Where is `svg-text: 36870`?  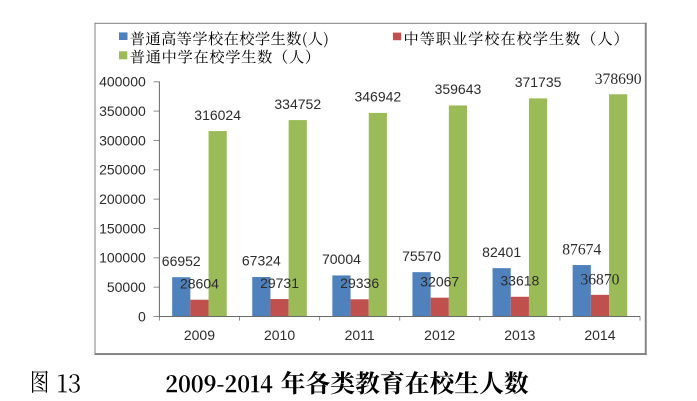 svg-text: 36870 is located at coordinates (599, 279).